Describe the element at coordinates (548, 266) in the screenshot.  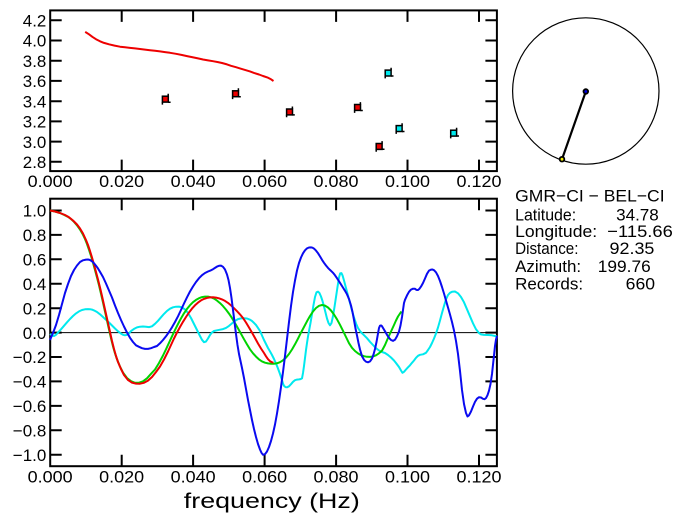
I see `svg-text: Azimuth:` at that location.